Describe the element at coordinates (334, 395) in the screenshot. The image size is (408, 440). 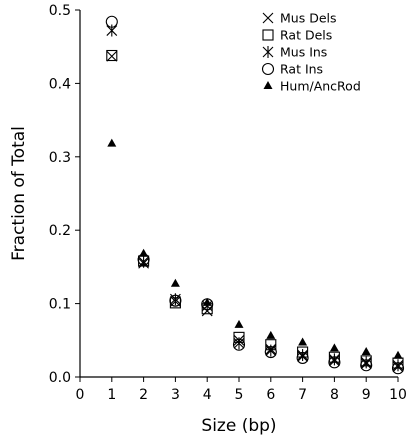
I see `x-tick-label: 8` at that location.